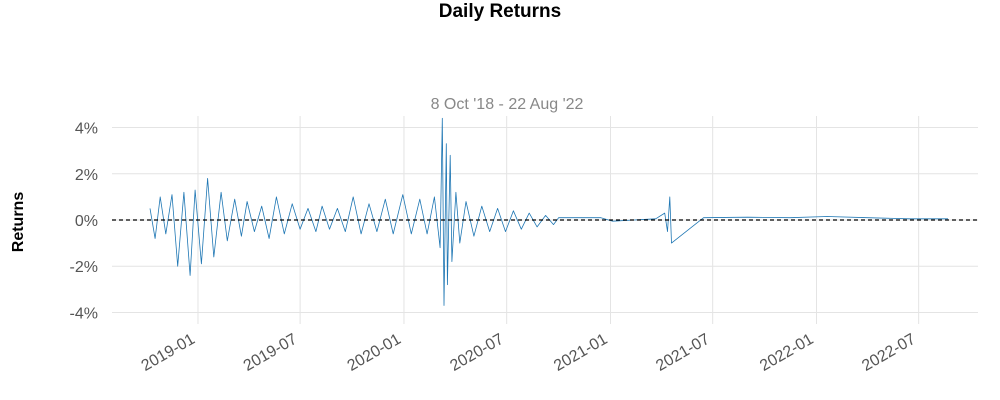  Describe the element at coordinates (84, 313) in the screenshot. I see `y-tick-label: -4%` at that location.